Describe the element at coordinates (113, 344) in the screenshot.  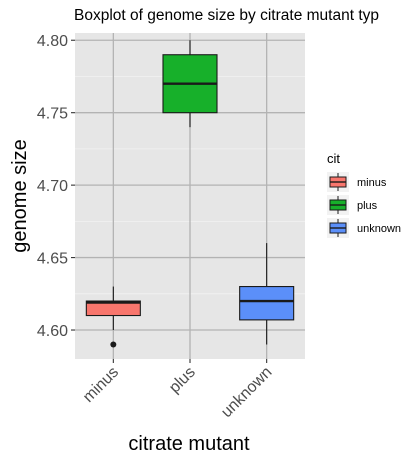
I see `outlier-point` at that location.